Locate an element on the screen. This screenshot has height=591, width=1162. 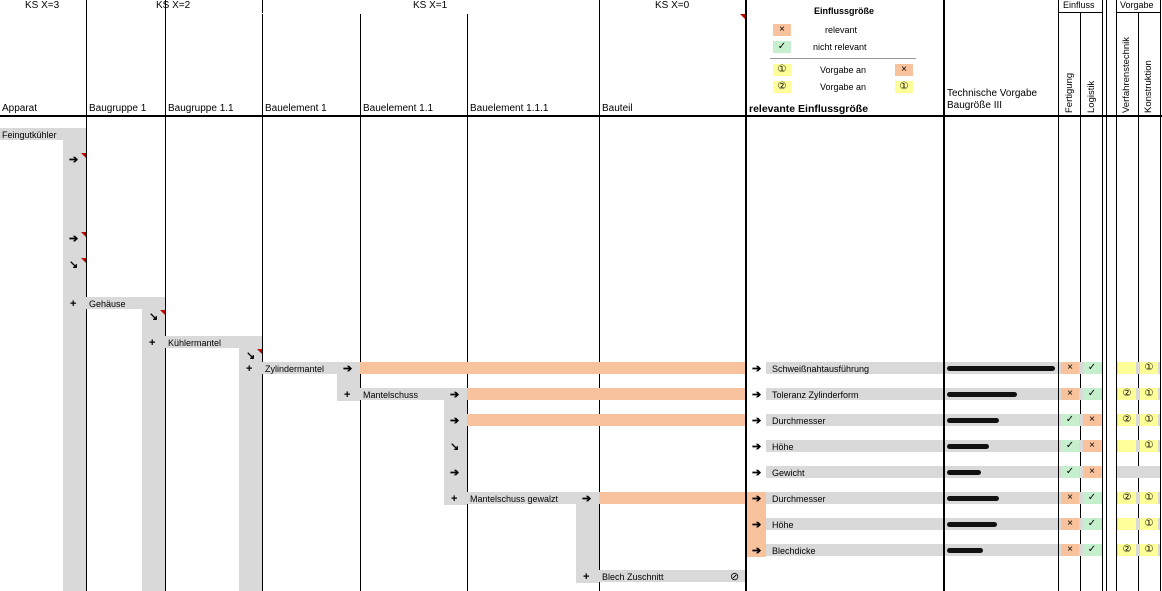
legend-notrelevant-label: nicht relevant is located at coordinates (840, 47).